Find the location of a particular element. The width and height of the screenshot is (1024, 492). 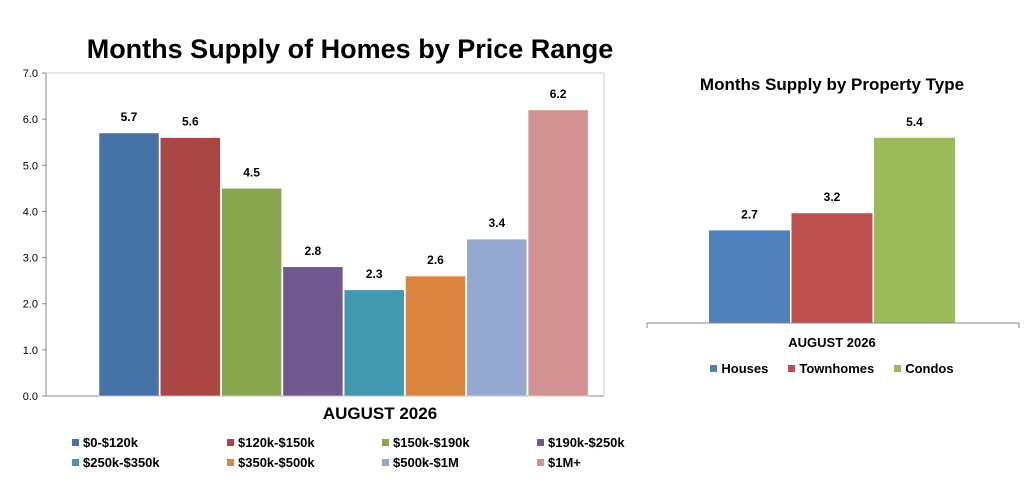

bar-value-label: 4.5 is located at coordinates (251, 172).